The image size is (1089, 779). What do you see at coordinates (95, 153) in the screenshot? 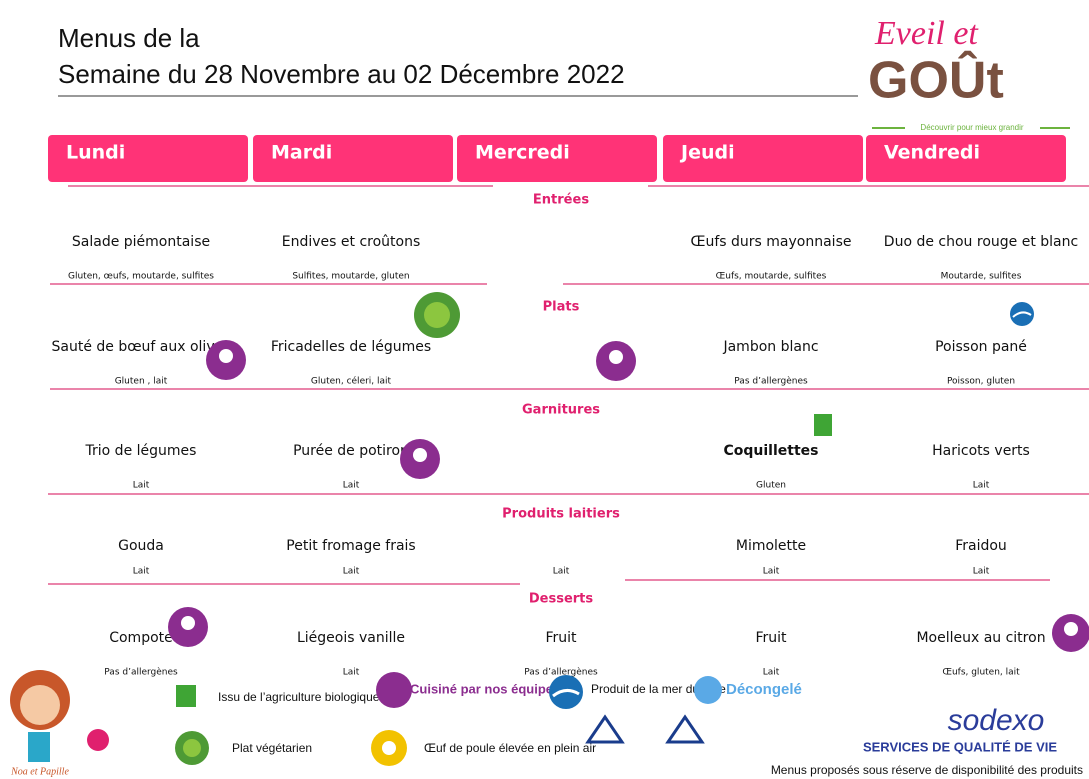
I see `day-label: Lundi` at bounding box center [95, 153].